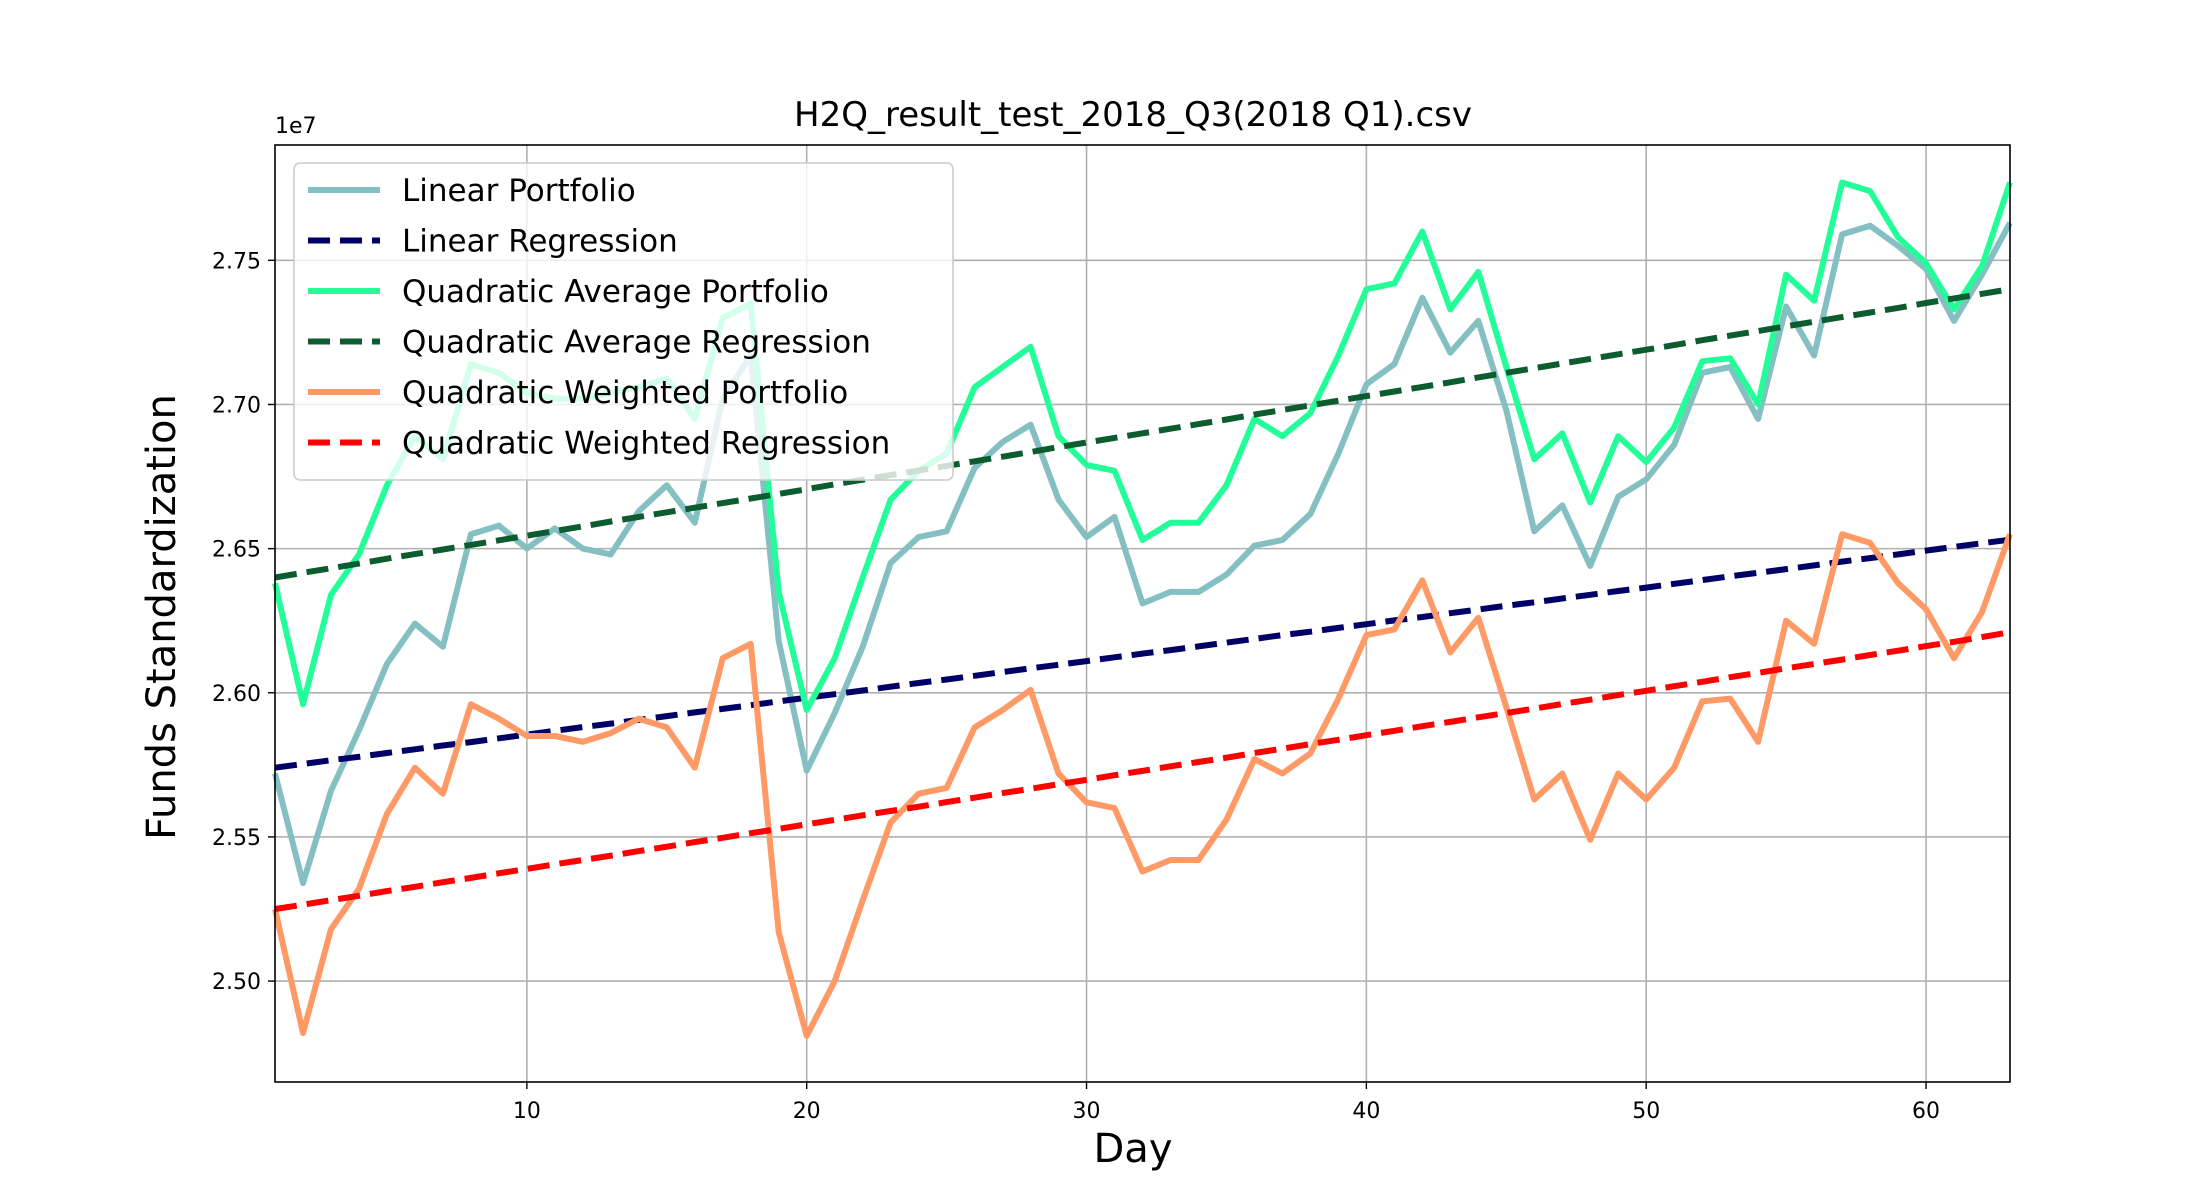 This screenshot has width=2200, height=1200. What do you see at coordinates (162, 617) in the screenshot?
I see `y-axis-title: Funds Standardization` at bounding box center [162, 617].